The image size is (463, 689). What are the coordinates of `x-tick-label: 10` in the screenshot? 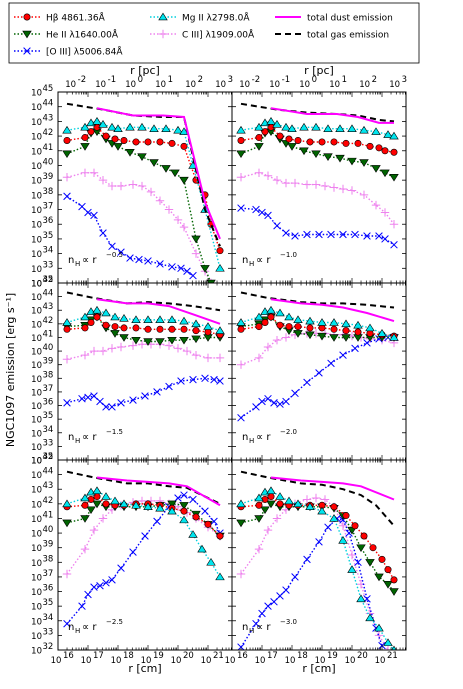 It's located at (56, 661).